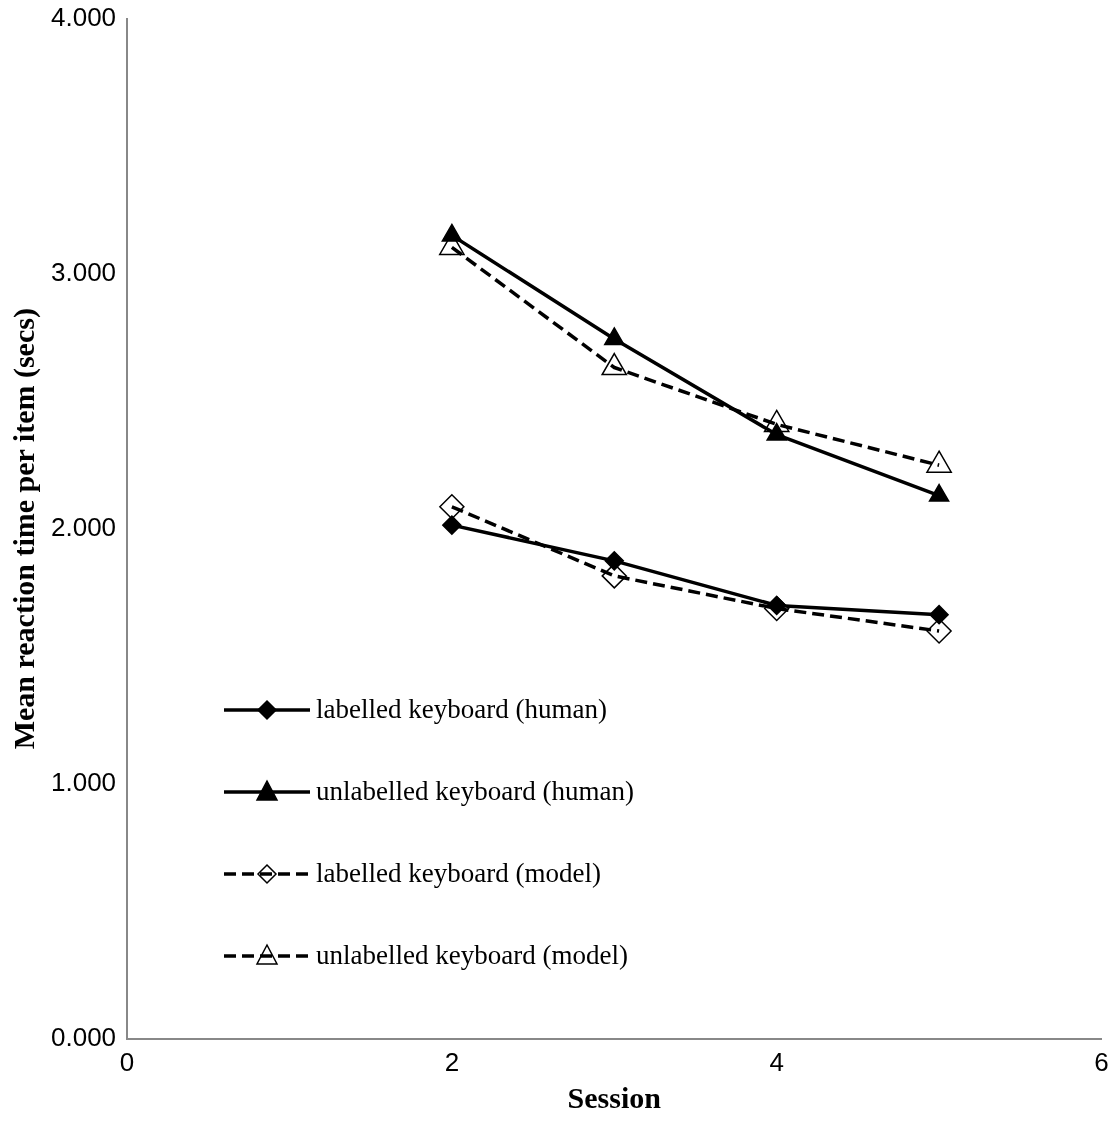 This screenshot has height=1122, width=1117. I want to click on legend-label: labelled keyboard (human), so click(461, 710).